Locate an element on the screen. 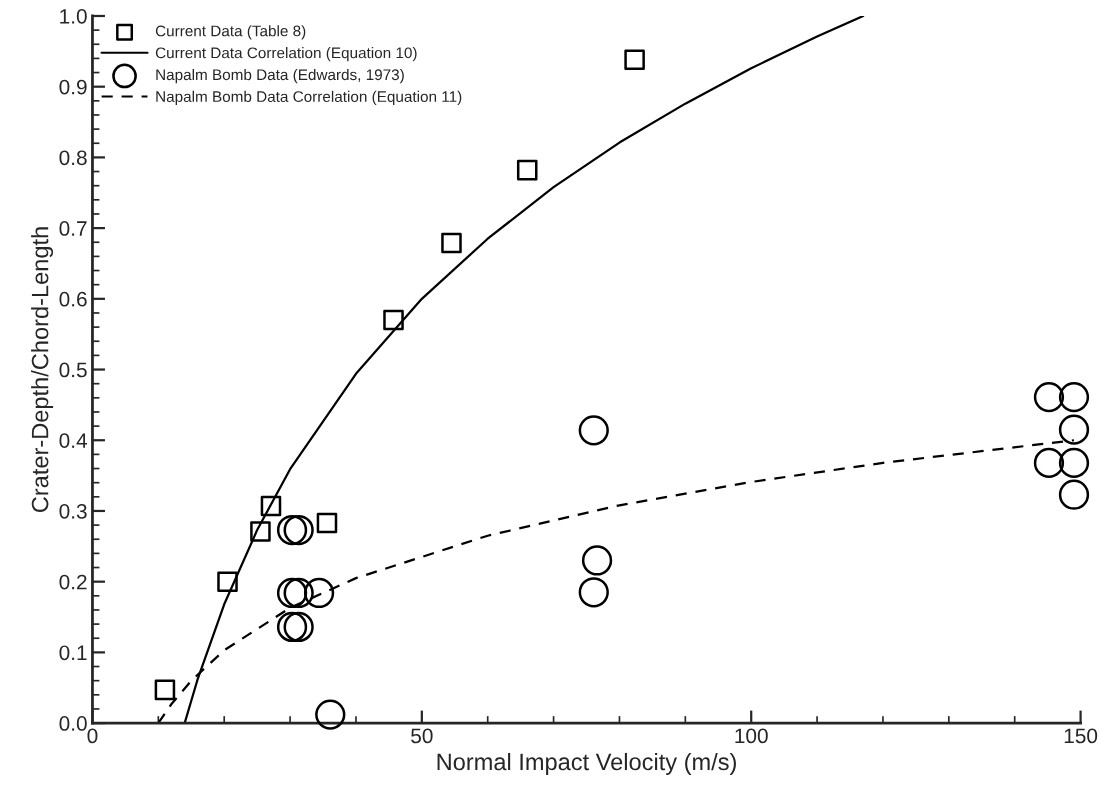  y-tick-label: 0.2 is located at coordinates (73, 582).